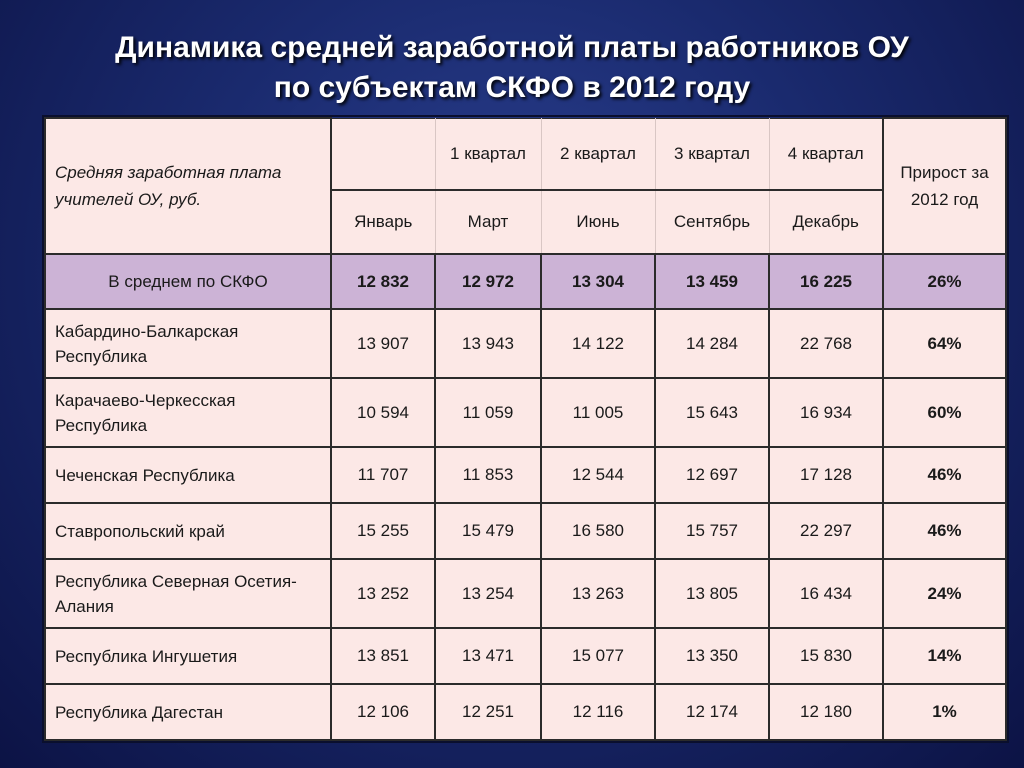  I want to click on slide-title-line-2: по субъектам СКФО в 2012 году, so click(512, 87).